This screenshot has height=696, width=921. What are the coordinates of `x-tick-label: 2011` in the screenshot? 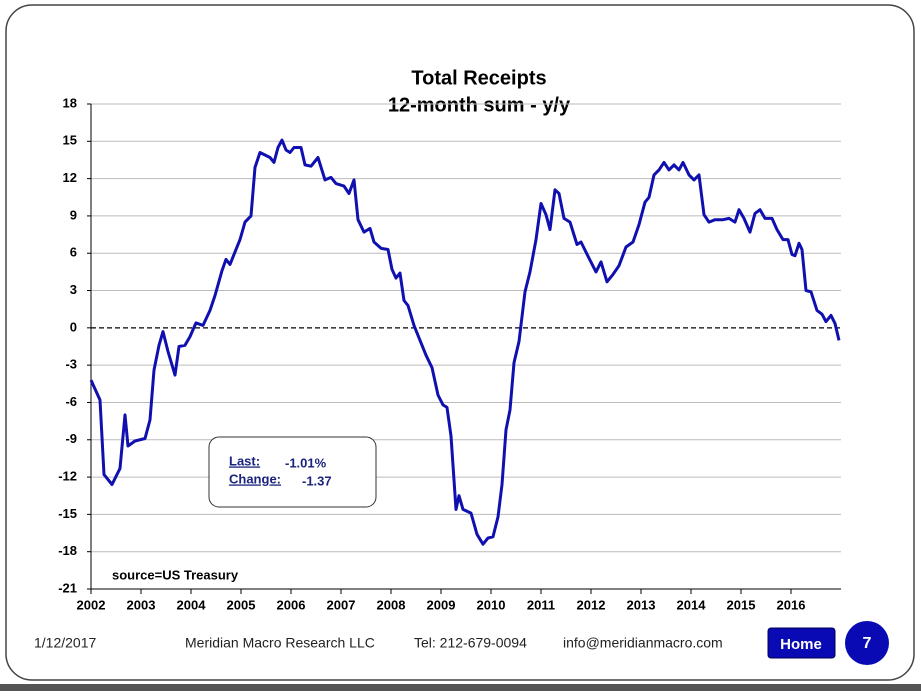 It's located at (541, 604).